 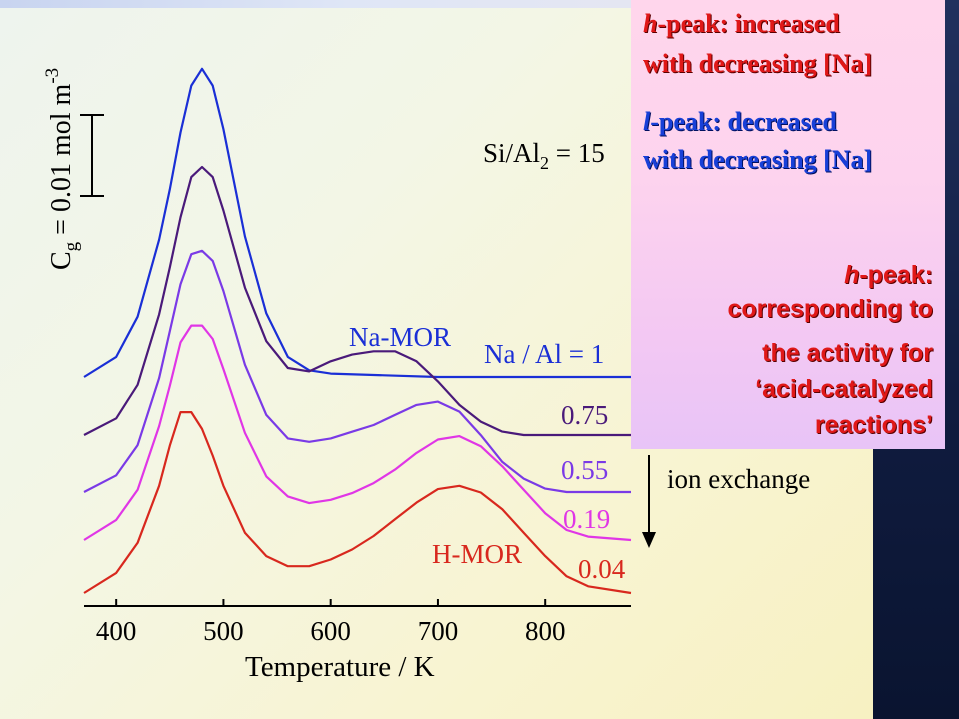 What do you see at coordinates (586, 519) in the screenshot?
I see `series-label-3: 0.19` at bounding box center [586, 519].